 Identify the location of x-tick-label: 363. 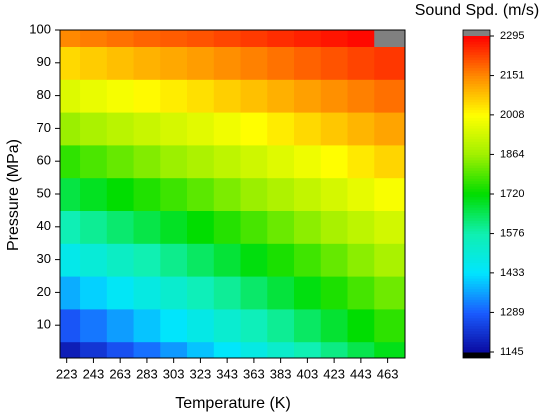
(254, 373).